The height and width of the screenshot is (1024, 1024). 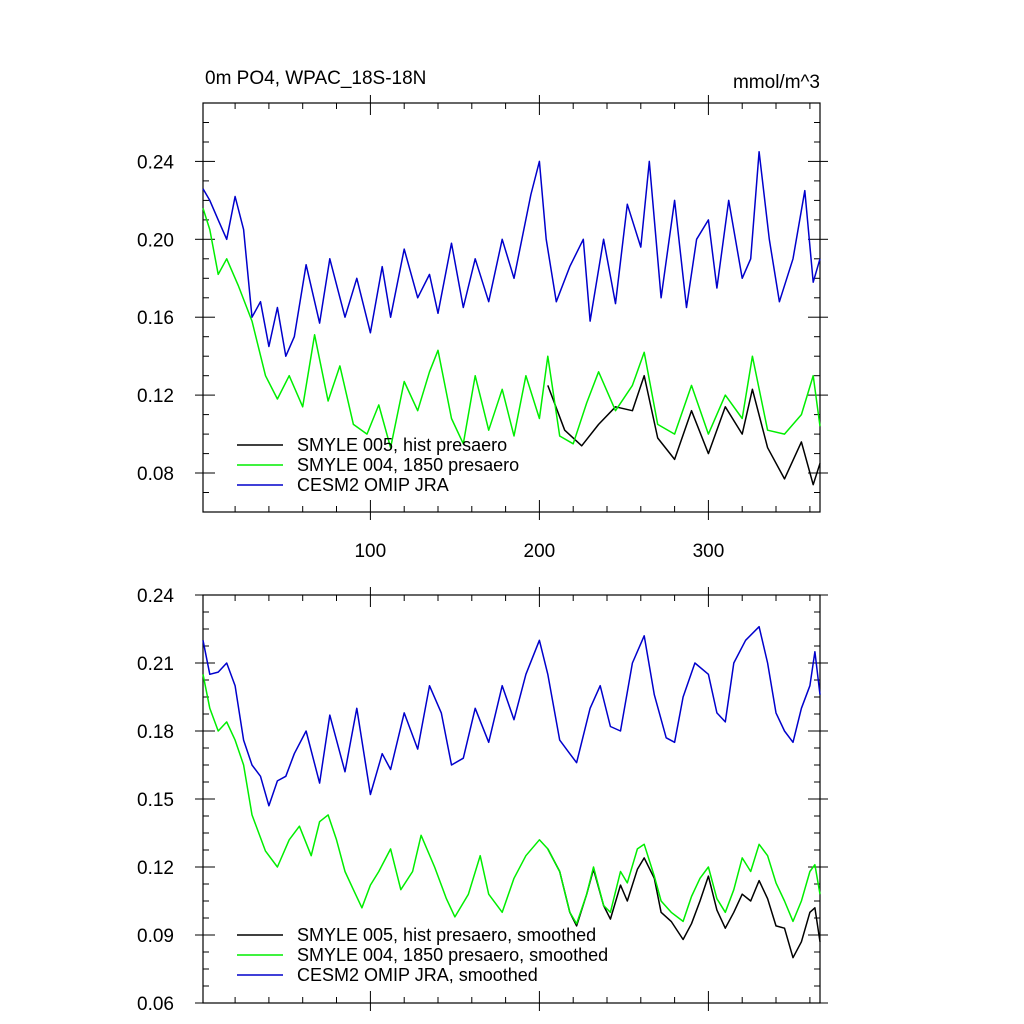 I want to click on top-legend-label: SMYLE 005, hist presaero, so click(x=402, y=445).